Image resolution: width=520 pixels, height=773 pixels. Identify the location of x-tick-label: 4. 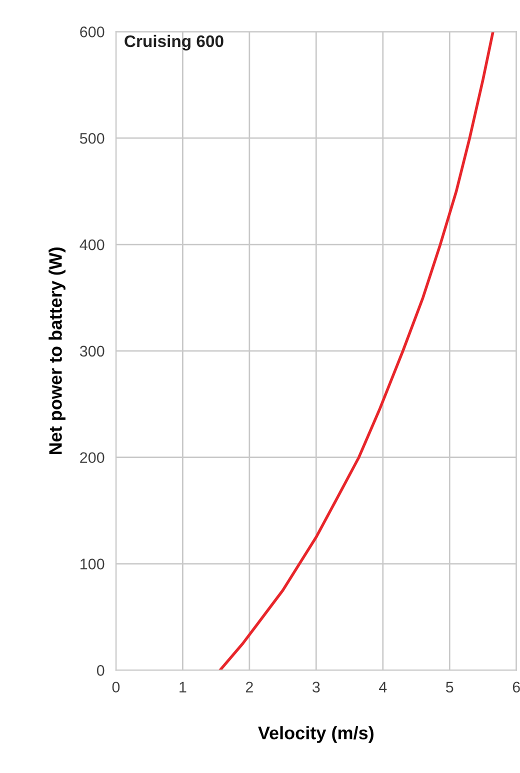
(382, 687).